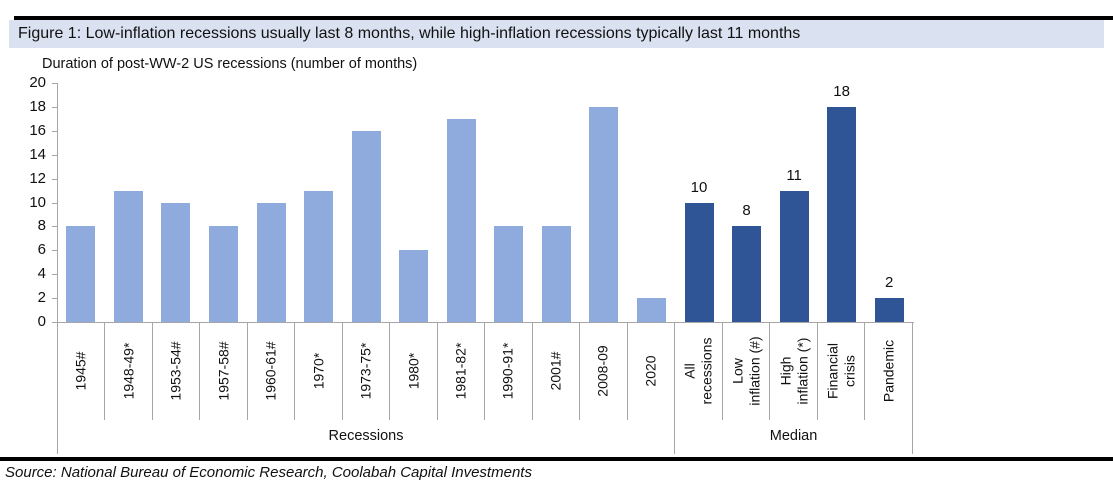  What do you see at coordinates (794, 256) in the screenshot?
I see `bar-high-inflation-` at bounding box center [794, 256].